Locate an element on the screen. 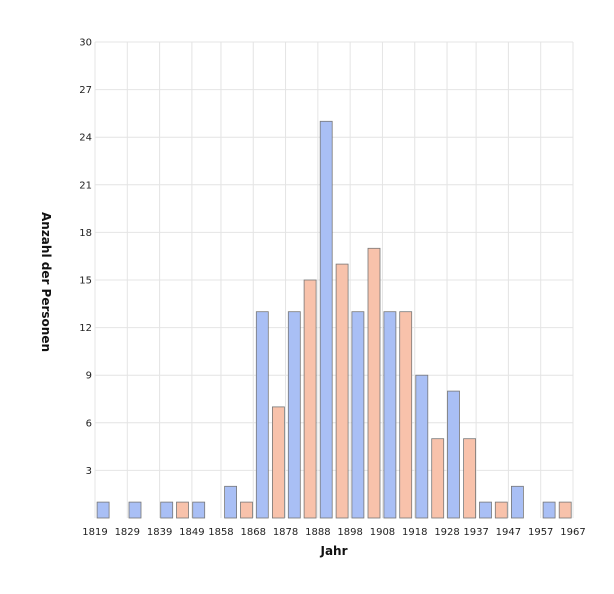 The image size is (614, 594). y-tick-labels: 3 6 9 12 15 18 21 24 27 30 is located at coordinates (85, 257).